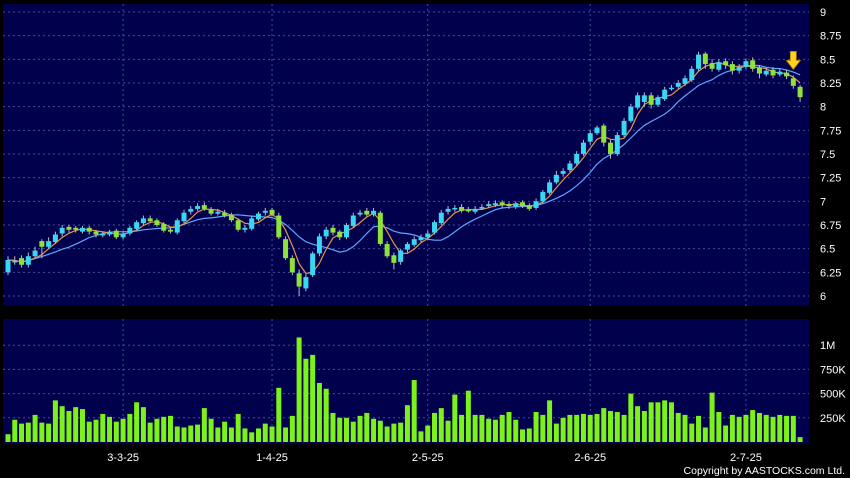 The height and width of the screenshot is (478, 850). Describe the element at coordinates (830, 226) in the screenshot. I see `price-tick-label: 6.75` at that location.